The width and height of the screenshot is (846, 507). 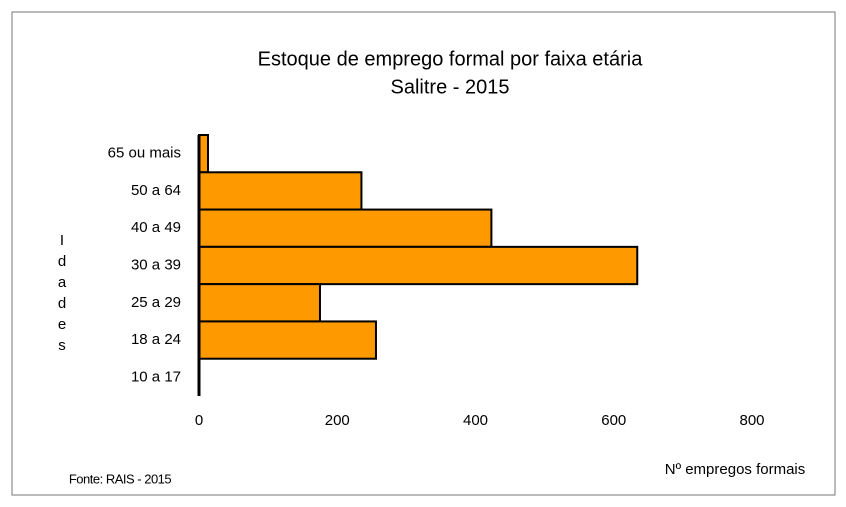 I want to click on x-tick-label: 800, so click(x=751, y=420).